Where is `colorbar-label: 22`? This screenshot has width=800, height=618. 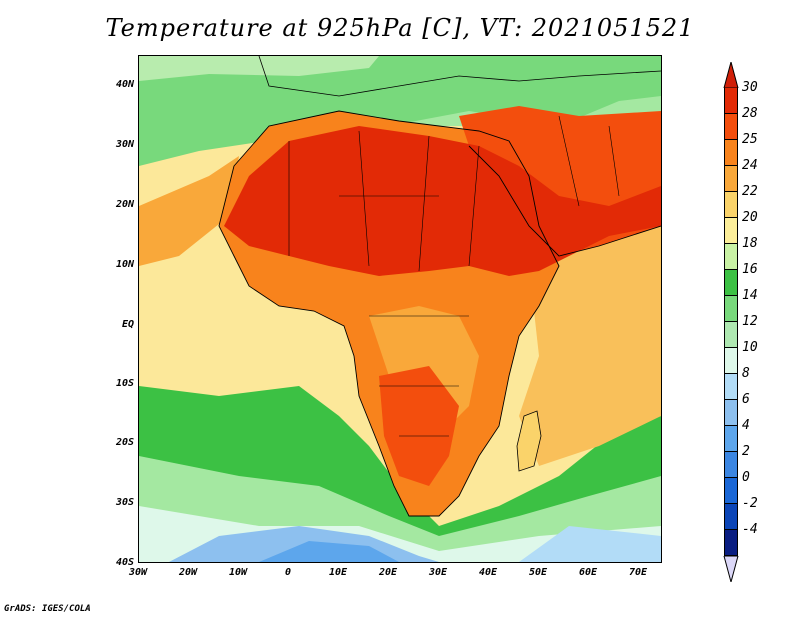
colorbar-label: 22 is located at coordinates (750, 191).